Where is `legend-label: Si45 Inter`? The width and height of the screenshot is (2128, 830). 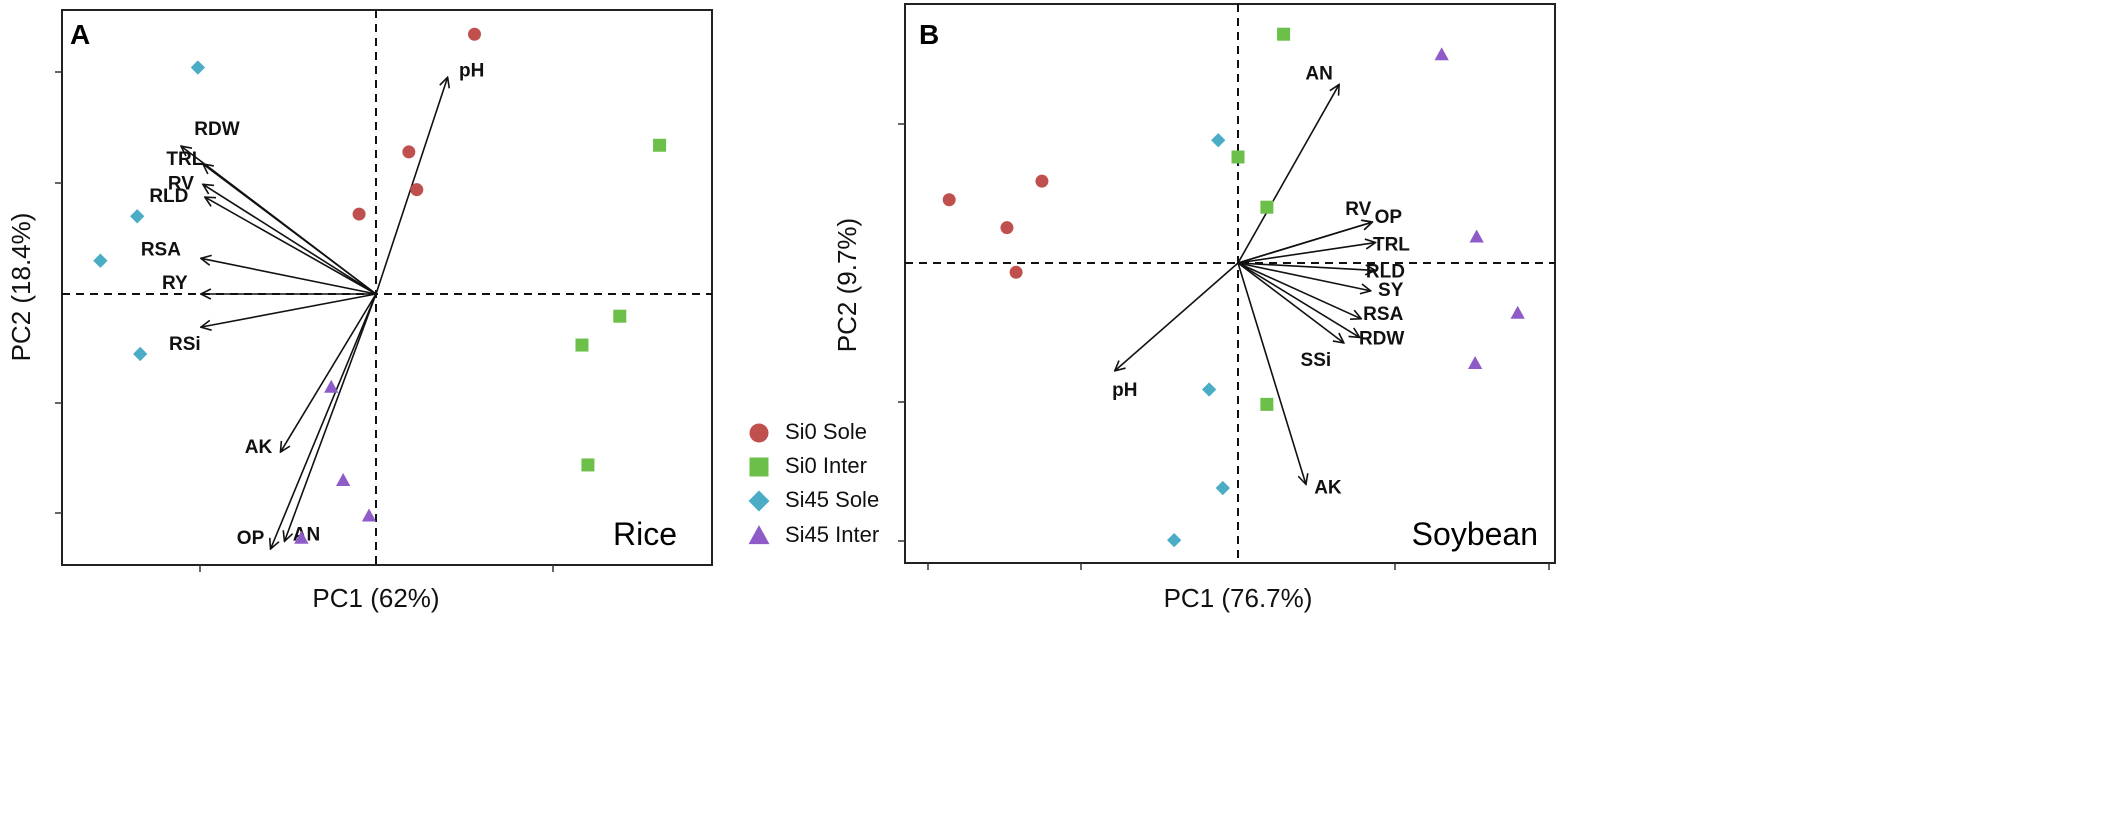 legend-label: Si45 Inter is located at coordinates (832, 534).